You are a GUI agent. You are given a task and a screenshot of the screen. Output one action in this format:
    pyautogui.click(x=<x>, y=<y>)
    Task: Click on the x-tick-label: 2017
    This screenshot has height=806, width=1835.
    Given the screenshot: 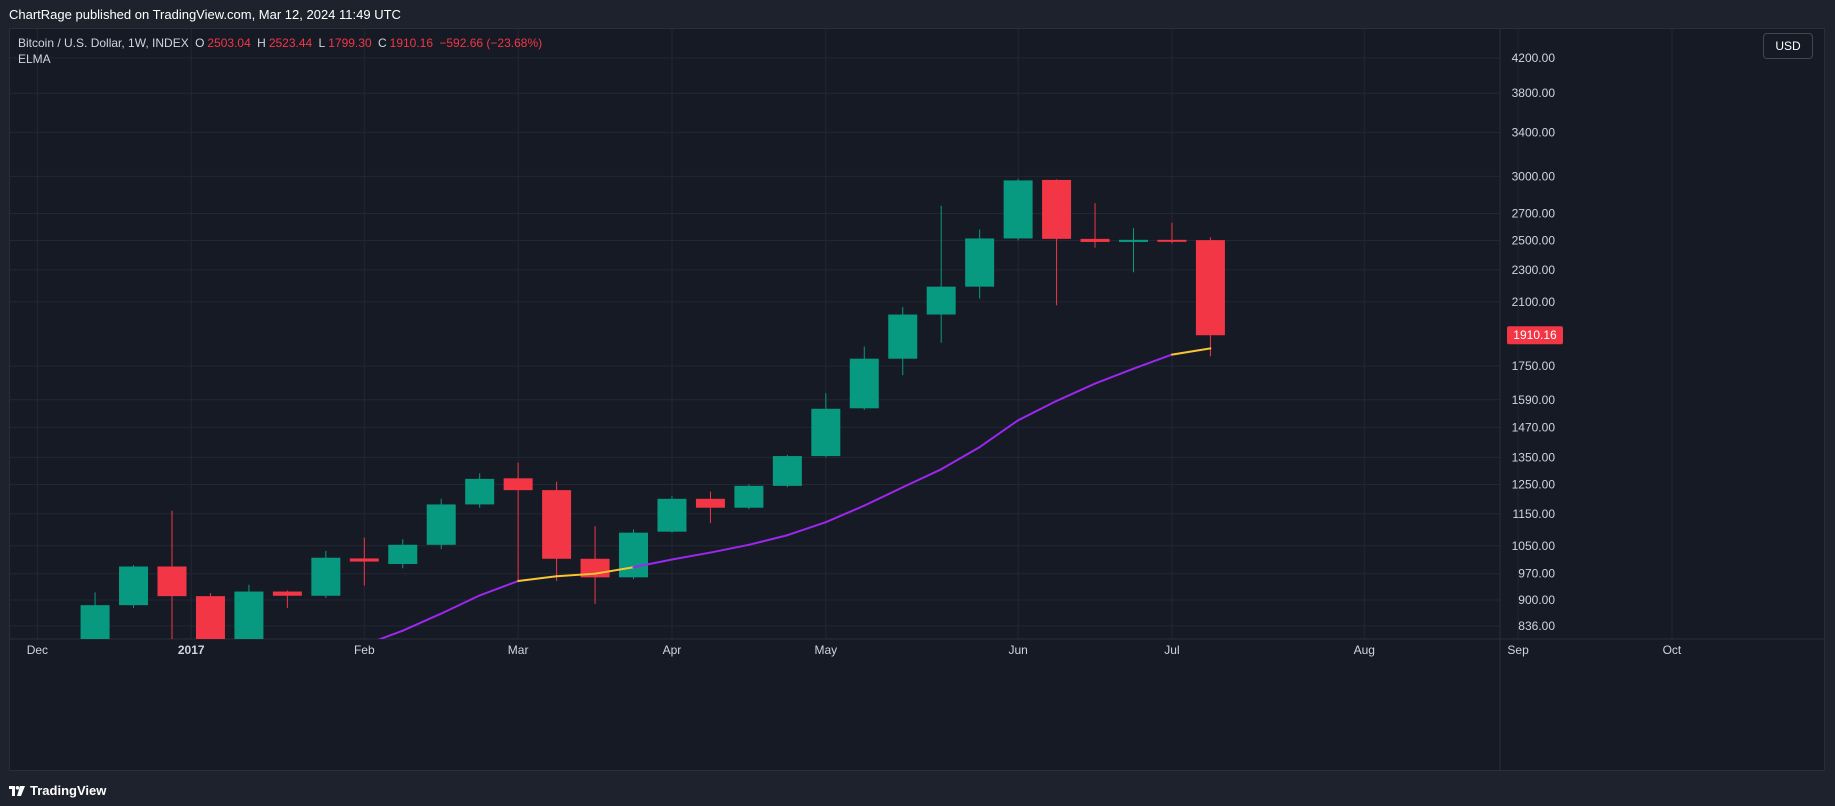 What is the action you would take?
    pyautogui.click(x=191, y=650)
    